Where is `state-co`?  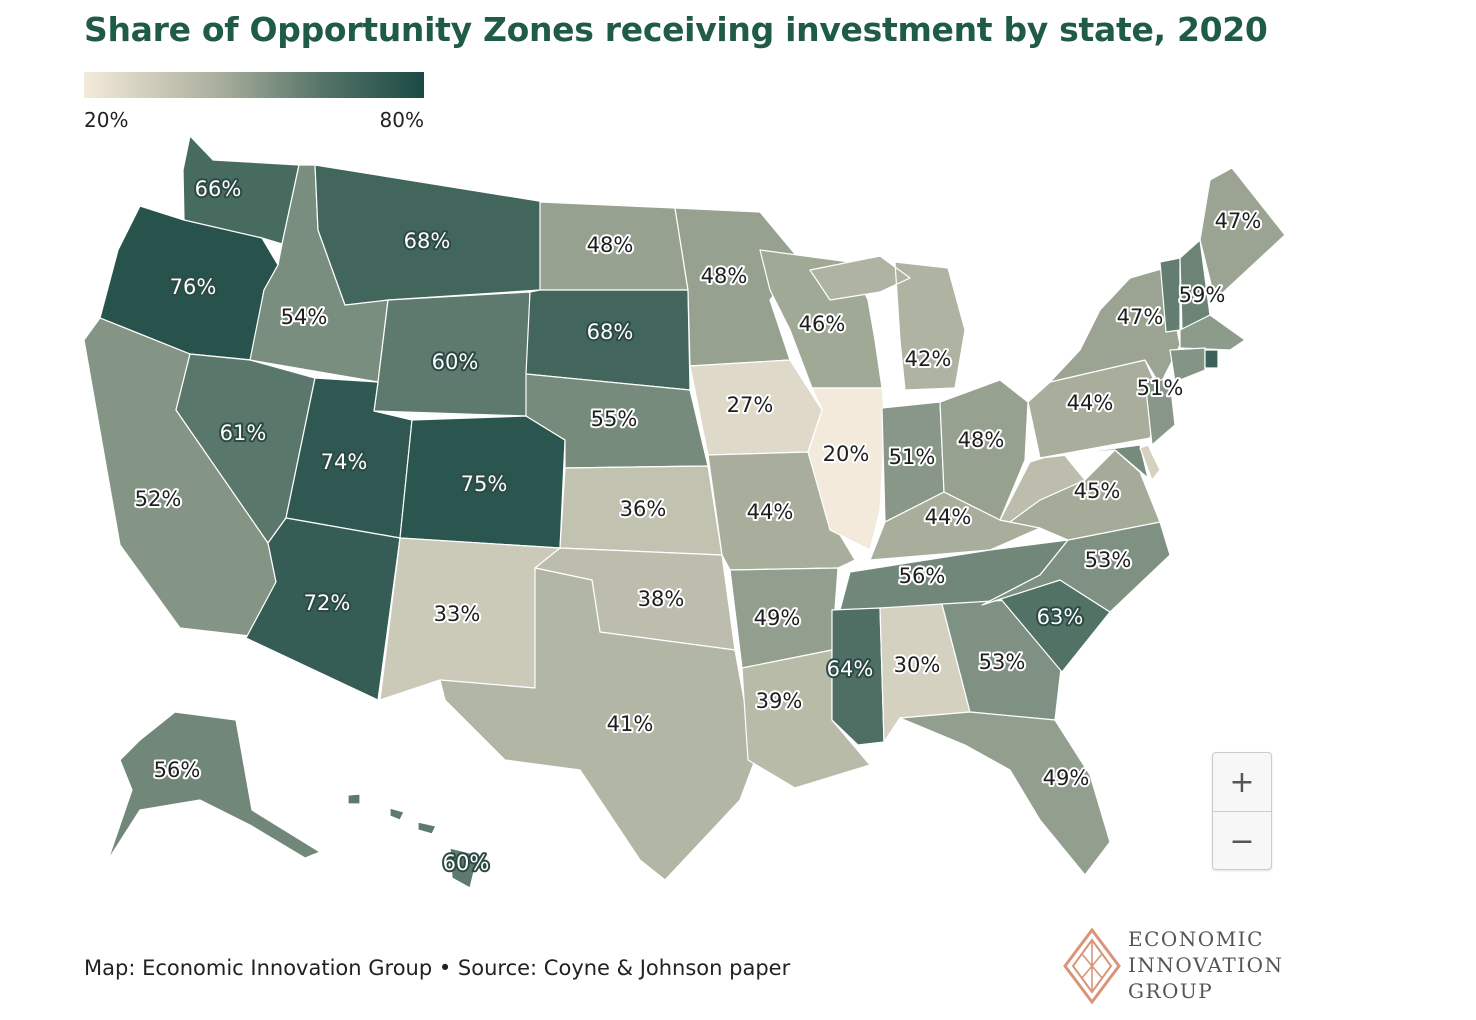
state-co is located at coordinates (482, 482).